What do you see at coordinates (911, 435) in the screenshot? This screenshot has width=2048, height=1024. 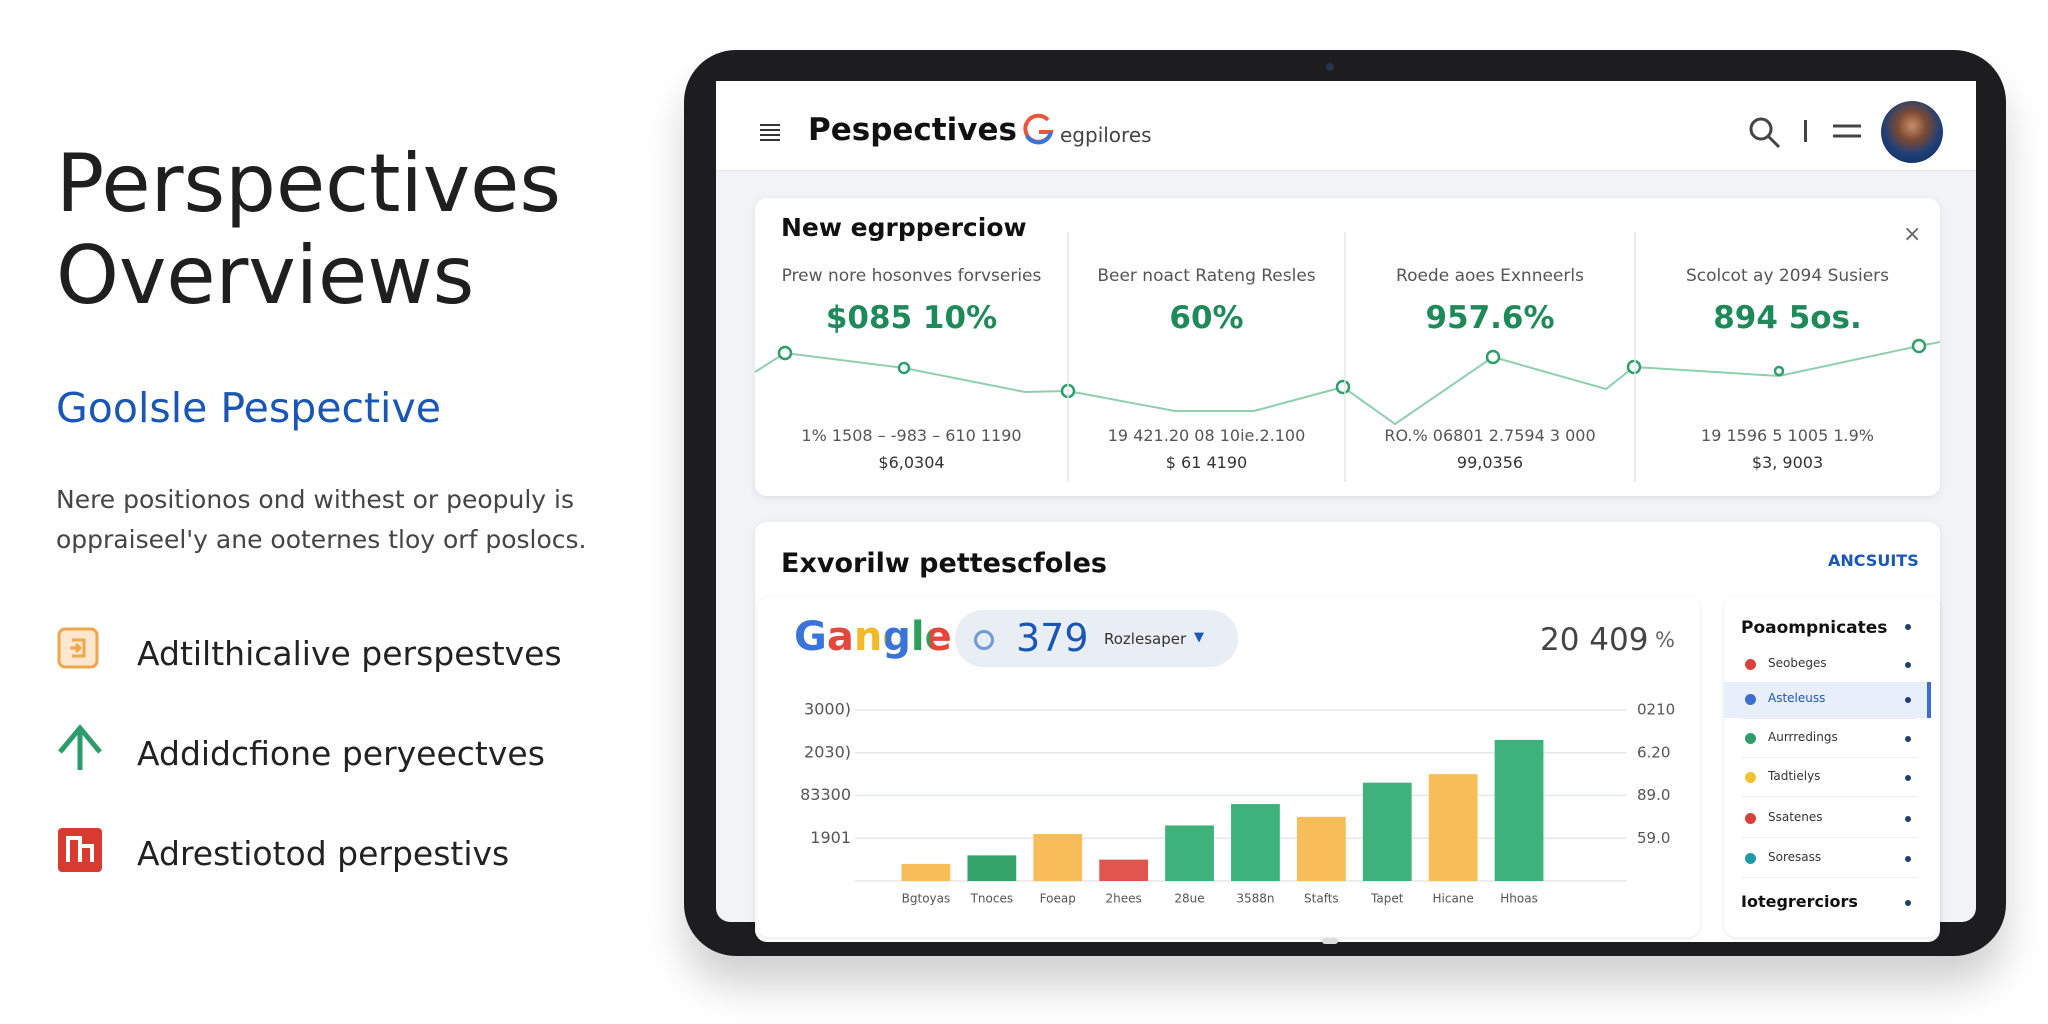 I see `column-detail: 1% 1508 – -983 – 610 1190` at bounding box center [911, 435].